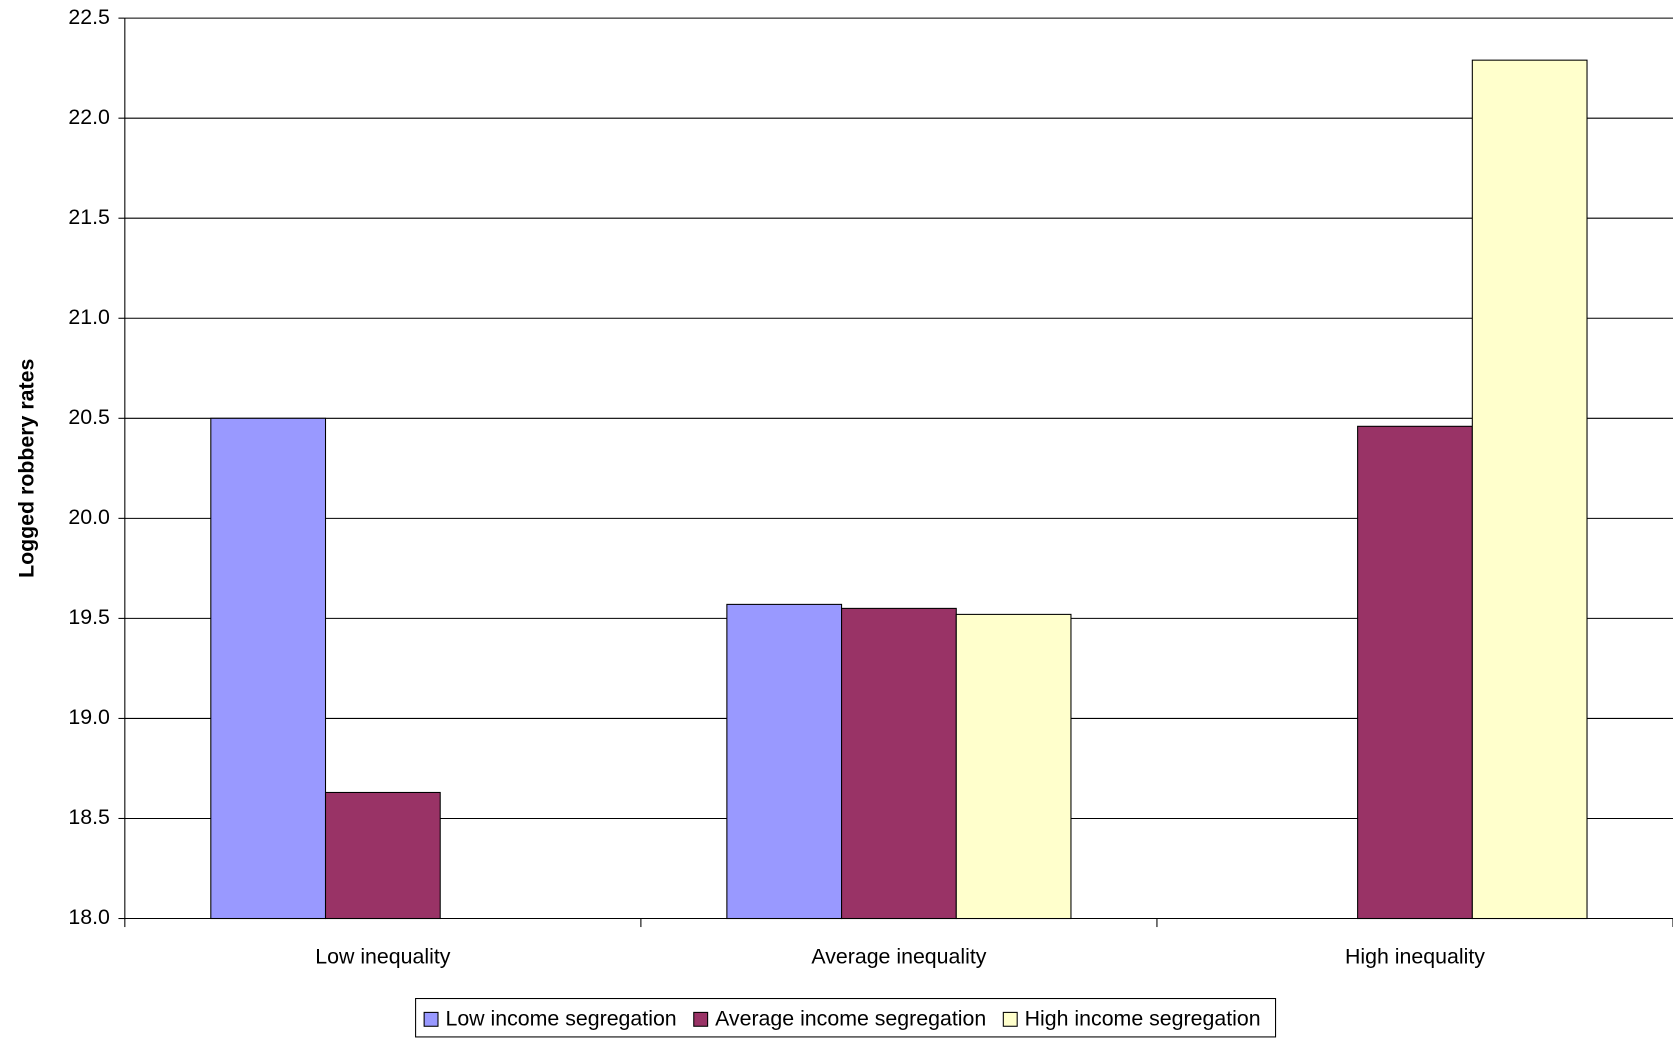 The width and height of the screenshot is (1673, 1038). Describe the element at coordinates (89, 617) in the screenshot. I see `y-tick-label: 19.5` at that location.